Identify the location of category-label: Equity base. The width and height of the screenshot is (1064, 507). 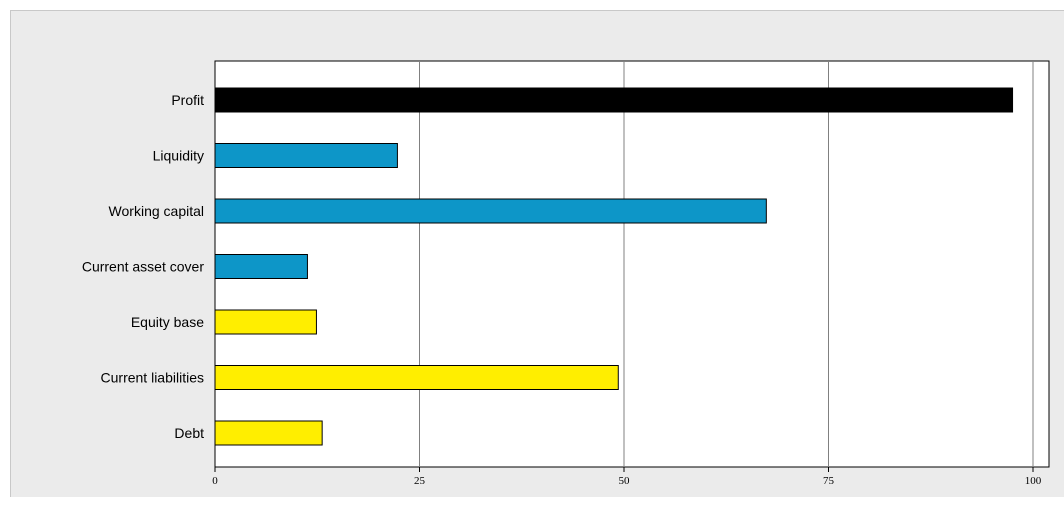
(167, 322).